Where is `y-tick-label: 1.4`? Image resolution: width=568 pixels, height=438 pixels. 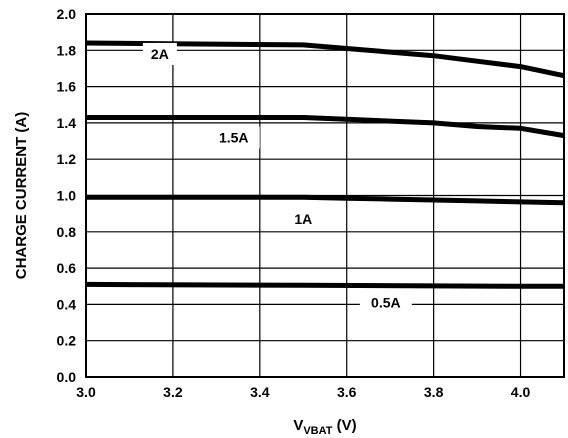
y-tick-label: 1.4 is located at coordinates (67, 123).